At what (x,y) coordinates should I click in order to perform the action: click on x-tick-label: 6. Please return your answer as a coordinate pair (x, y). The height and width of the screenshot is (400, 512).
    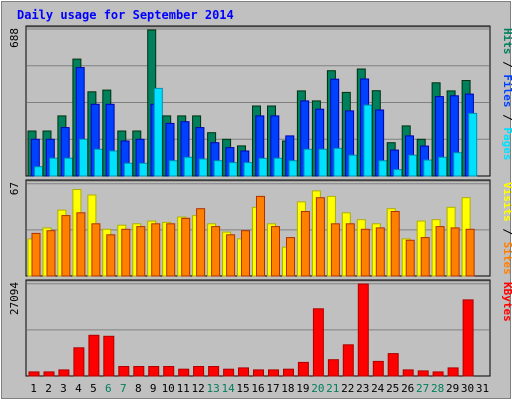
    Looking at the image, I should click on (108, 388).